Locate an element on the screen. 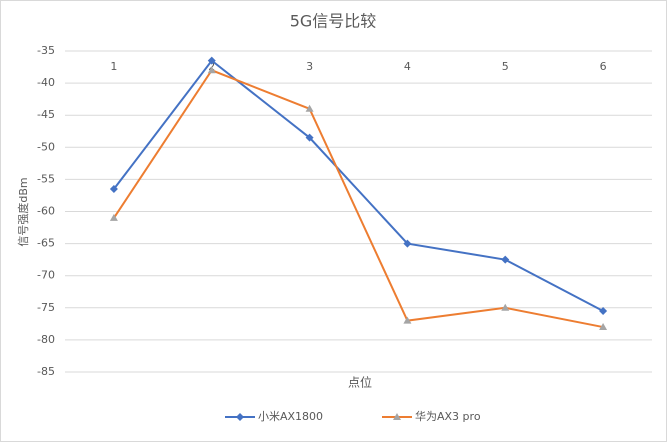  y-axis-title: 信号强度dBm is located at coordinates (23, 211).